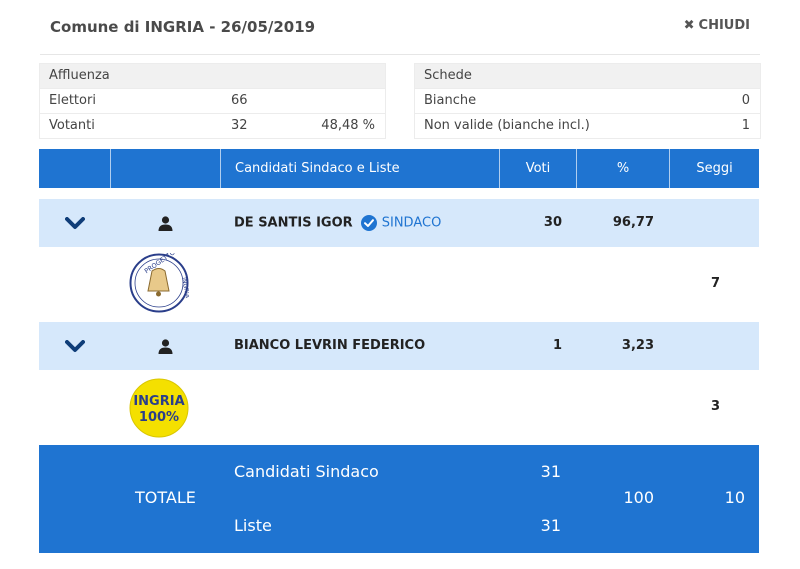  Describe the element at coordinates (557, 345) in the screenshot. I see `candidate-votes: 1` at that location.